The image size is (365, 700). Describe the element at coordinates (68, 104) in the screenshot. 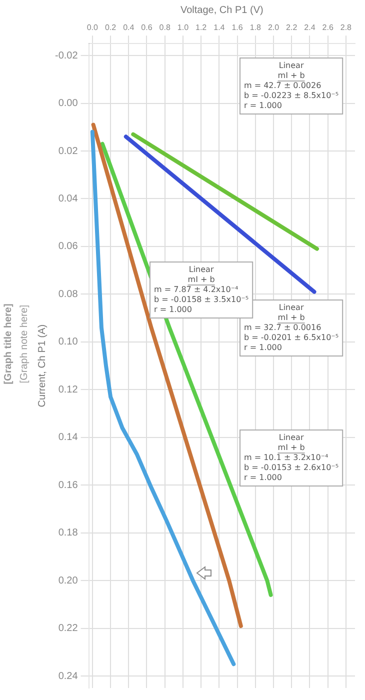

I see `y-tick-label: 0.00` at that location.